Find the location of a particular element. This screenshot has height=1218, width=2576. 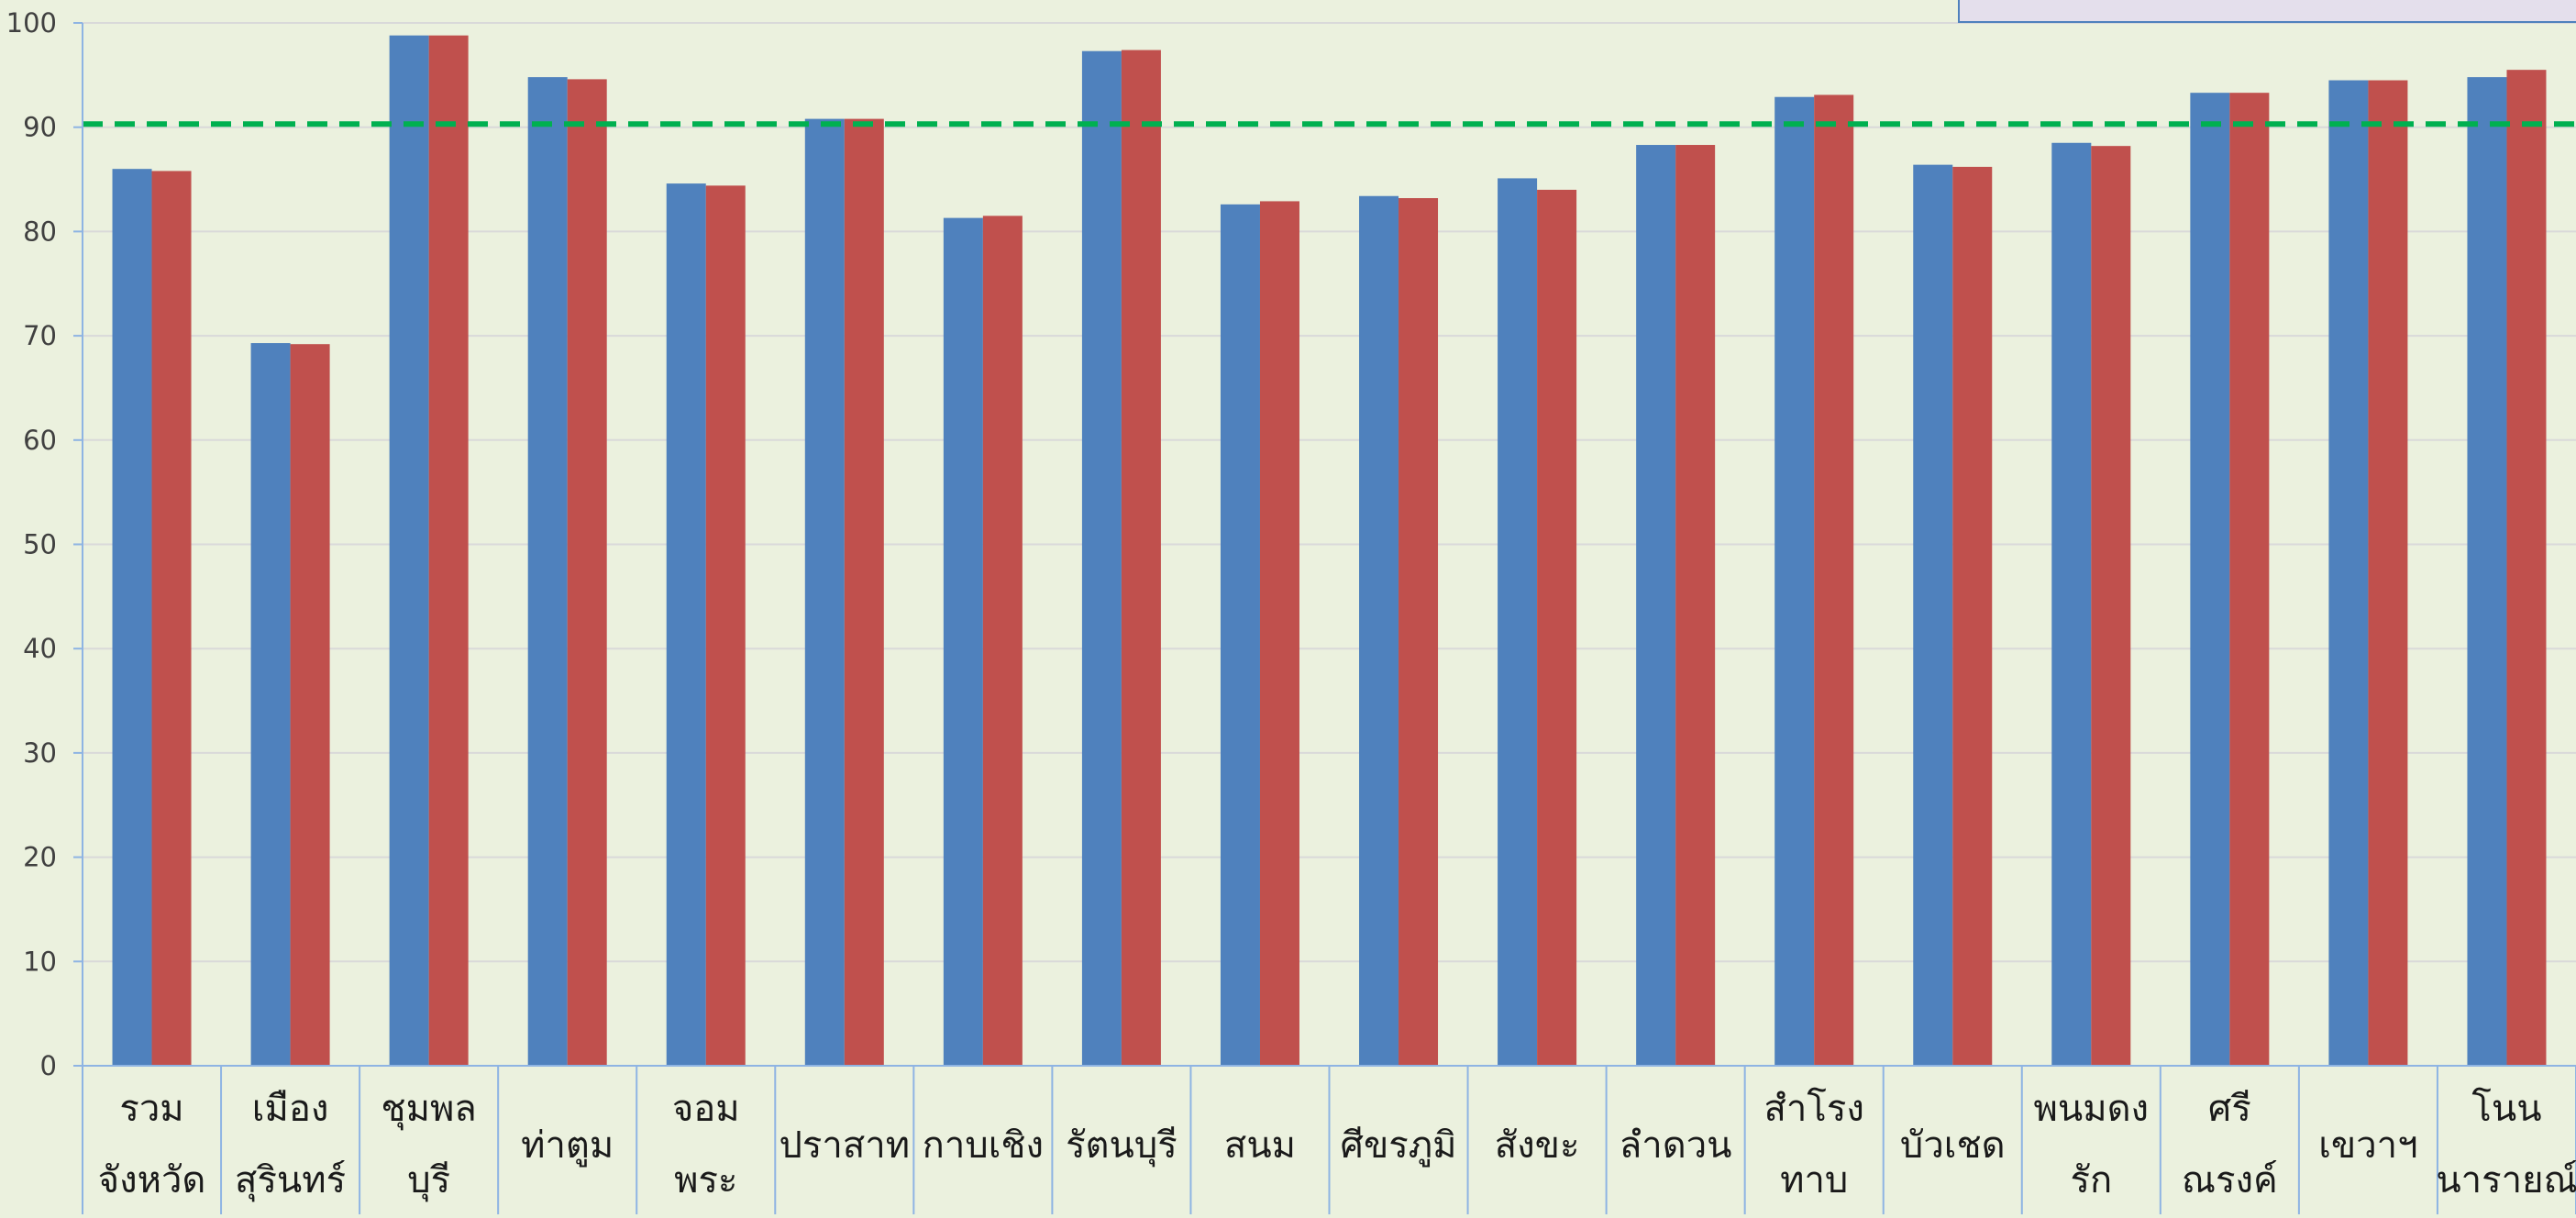

category-label: ศรีณรงค์ is located at coordinates (2230, 1144).